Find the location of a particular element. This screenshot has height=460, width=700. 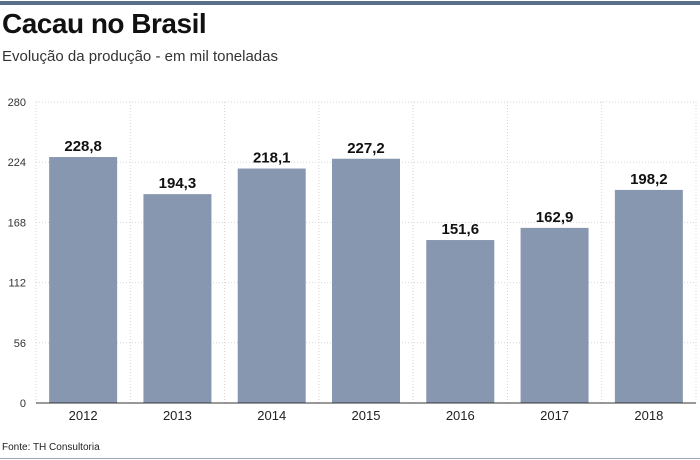

value-label-2014: 218,1 is located at coordinates (272, 158).